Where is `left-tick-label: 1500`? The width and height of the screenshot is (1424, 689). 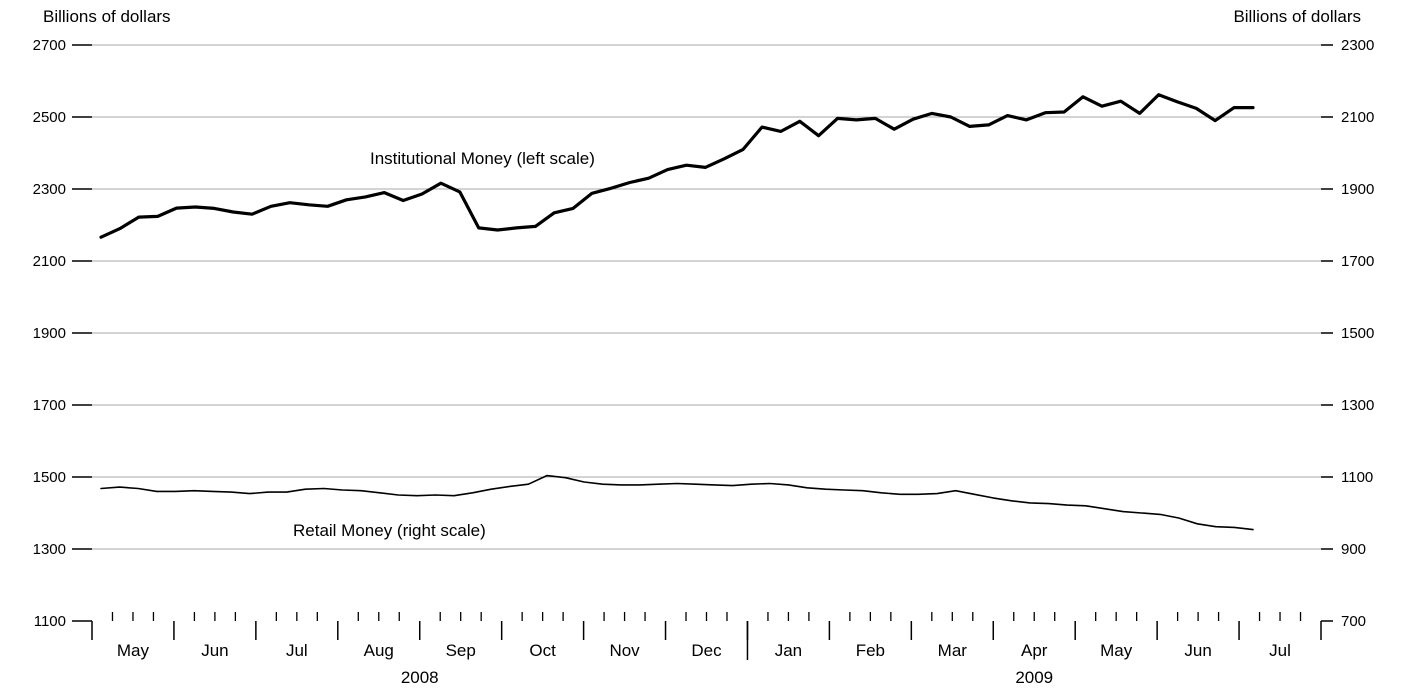
left-tick-label: 1500 is located at coordinates (49, 477).